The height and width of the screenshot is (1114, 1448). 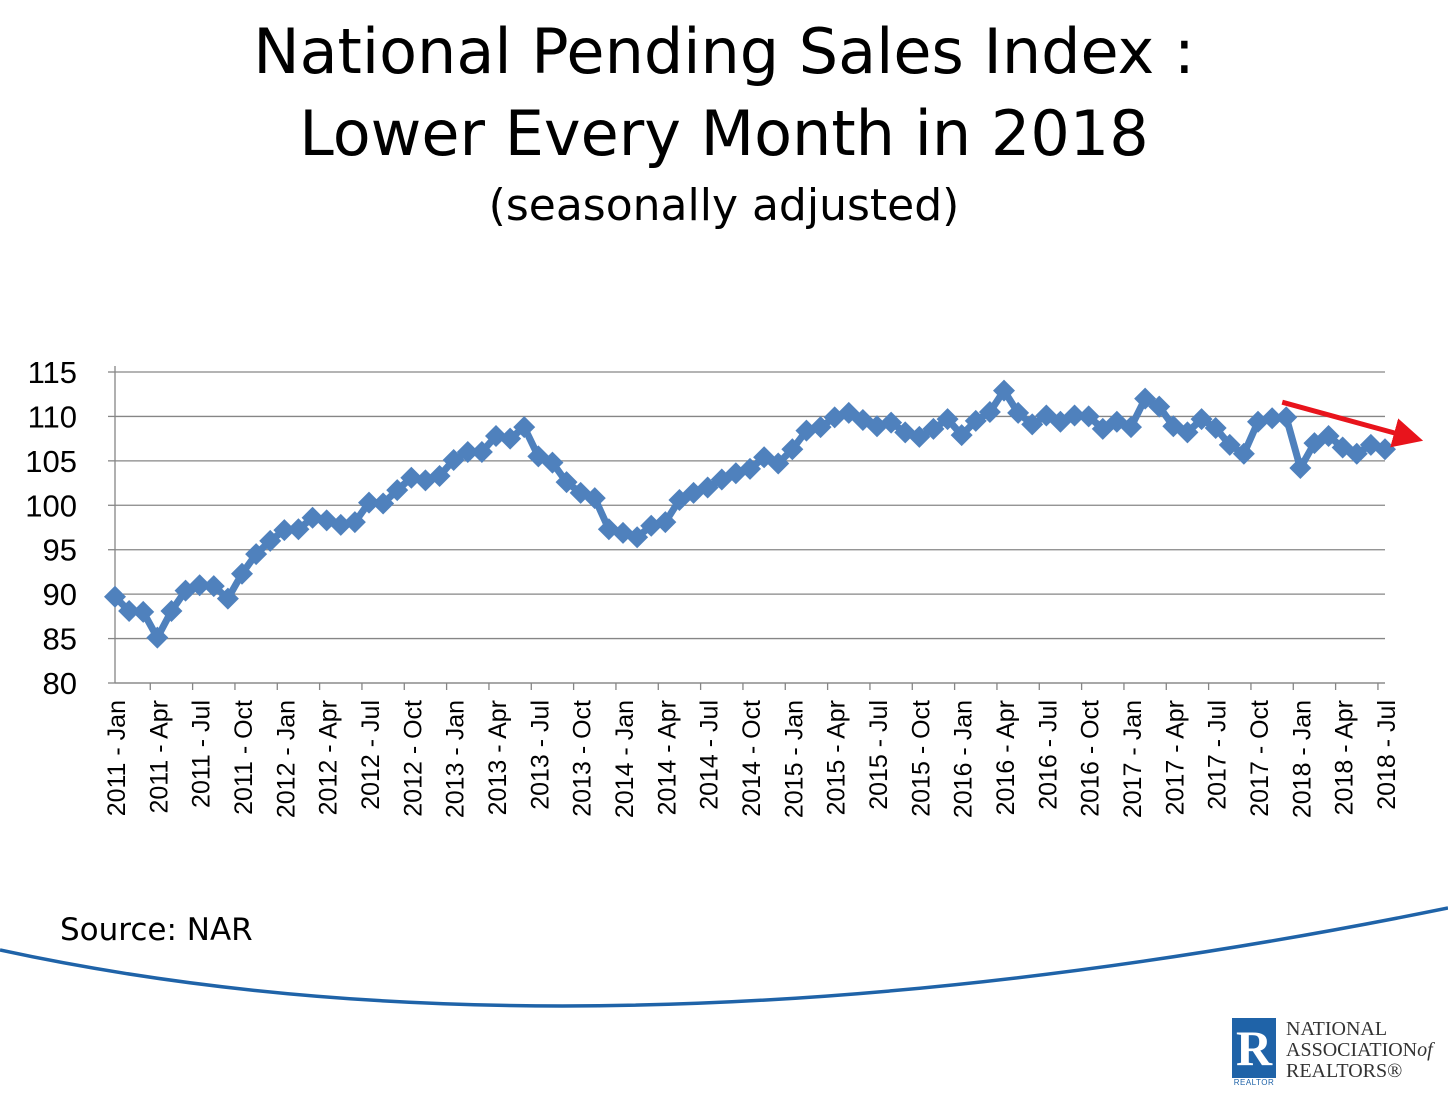 What do you see at coordinates (1091, 758) in the screenshot?
I see `x-tick-label: 2016 - Oct` at bounding box center [1091, 758].